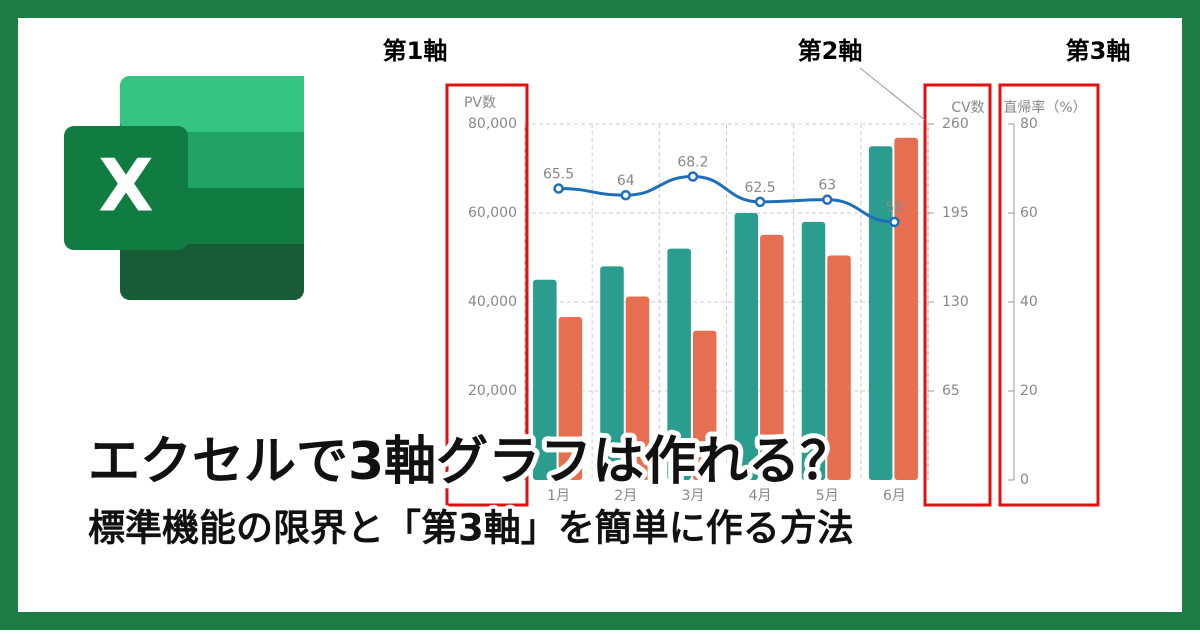 The width and height of the screenshot is (1200, 634). I want to click on value-label: 65.5, so click(558, 175).